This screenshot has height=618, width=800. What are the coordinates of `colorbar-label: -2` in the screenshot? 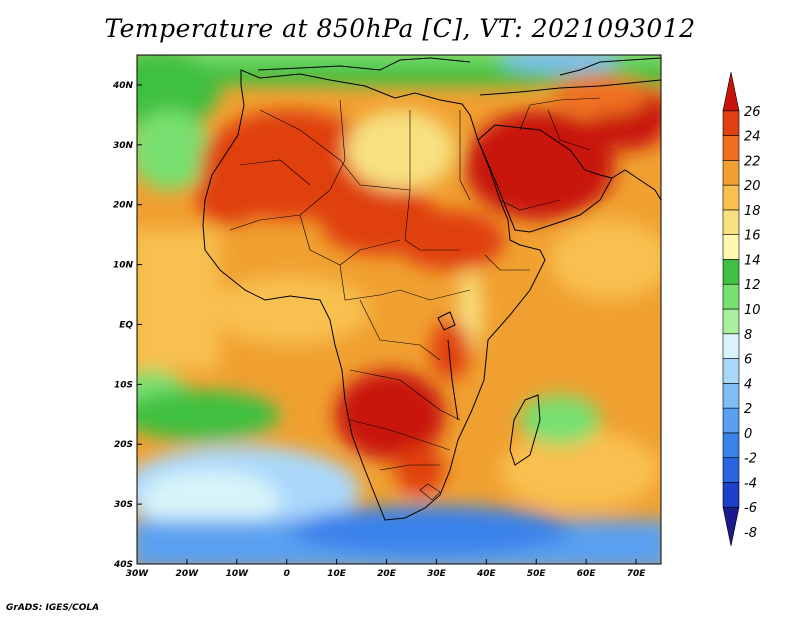 It's located at (750, 459).